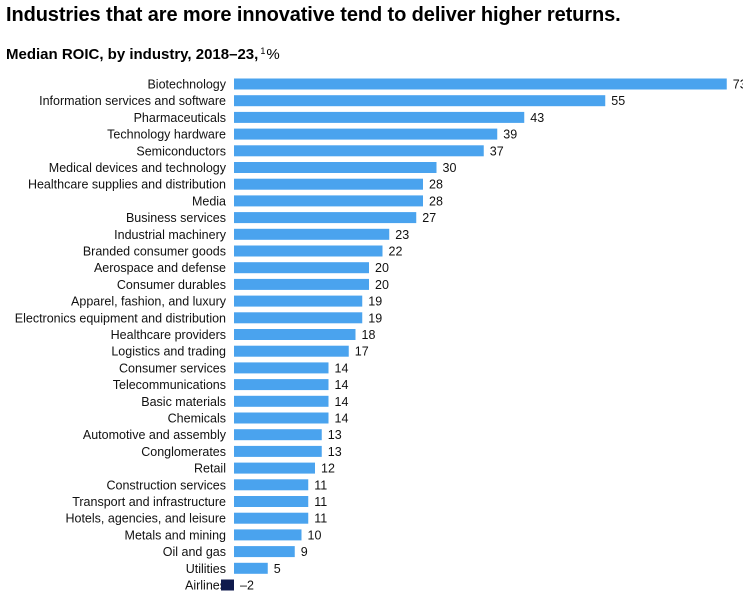 Image resolution: width=743 pixels, height=596 pixels. I want to click on value-label: 73, so click(738, 85).